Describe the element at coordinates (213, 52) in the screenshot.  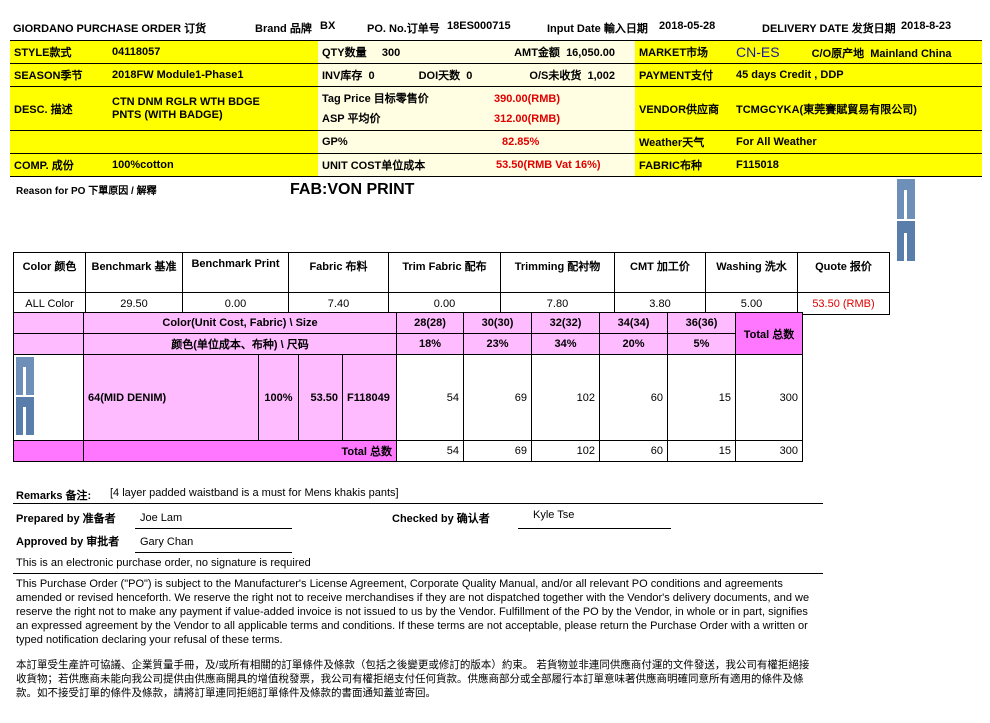
I see `style: 04118057` at that location.